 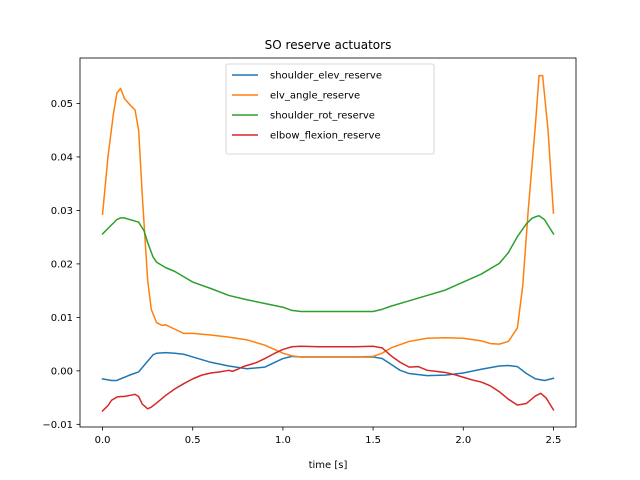 I want to click on x-axis-label: time [s], so click(x=328, y=465).